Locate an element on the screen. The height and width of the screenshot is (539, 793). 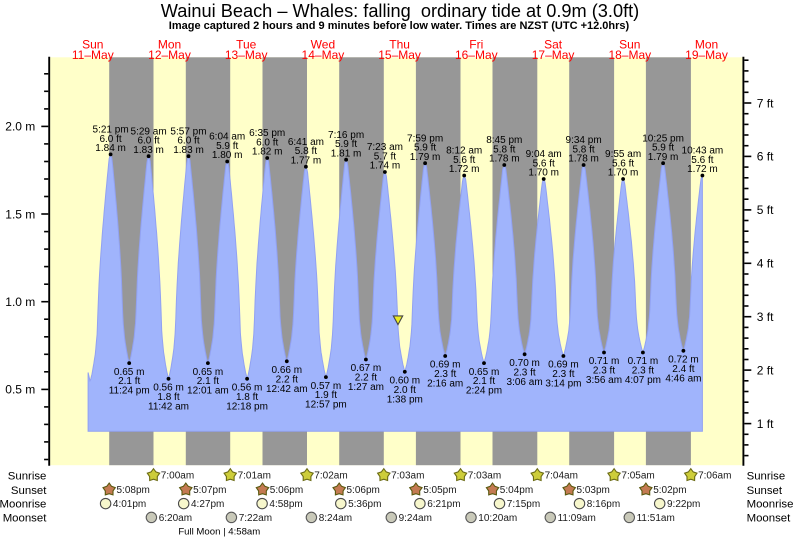
svg-text: 3:14 pm is located at coordinates (563, 384).